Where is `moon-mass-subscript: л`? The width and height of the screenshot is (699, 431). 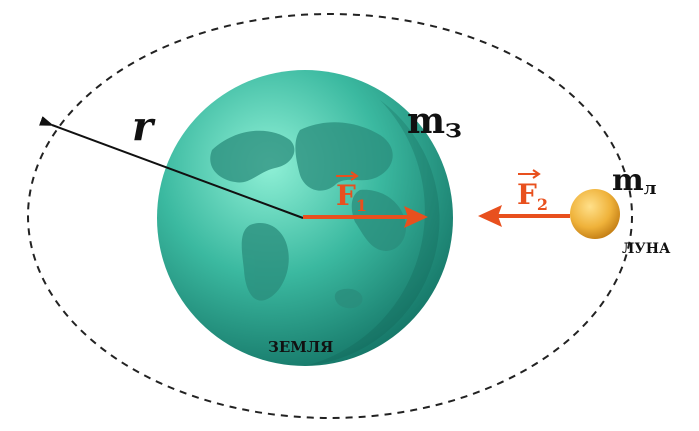 moon-mass-subscript: л is located at coordinates (650, 188).